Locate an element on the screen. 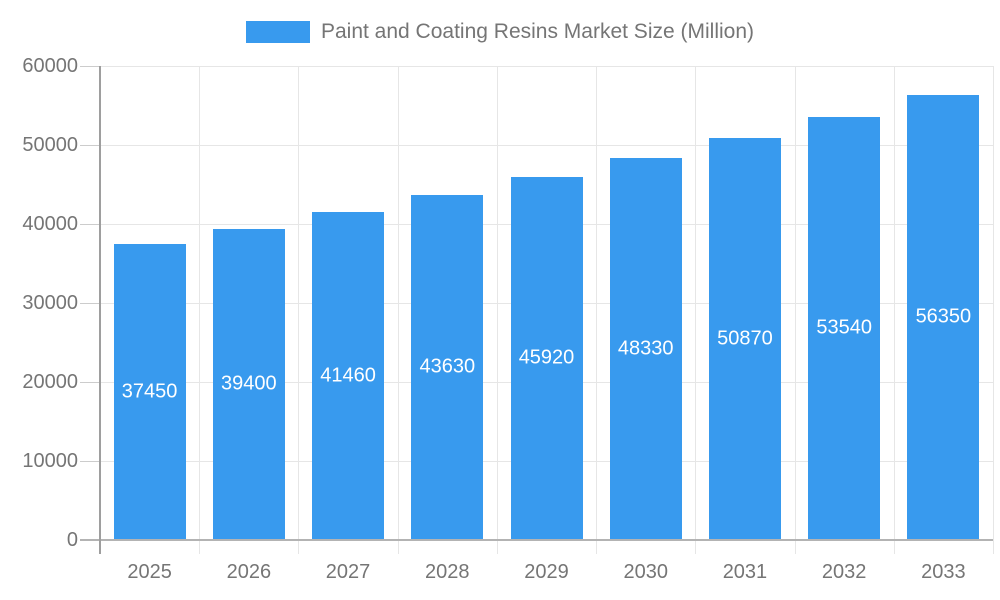 This screenshot has width=1000, height=600. bar-value-label: 43630 is located at coordinates (447, 366).